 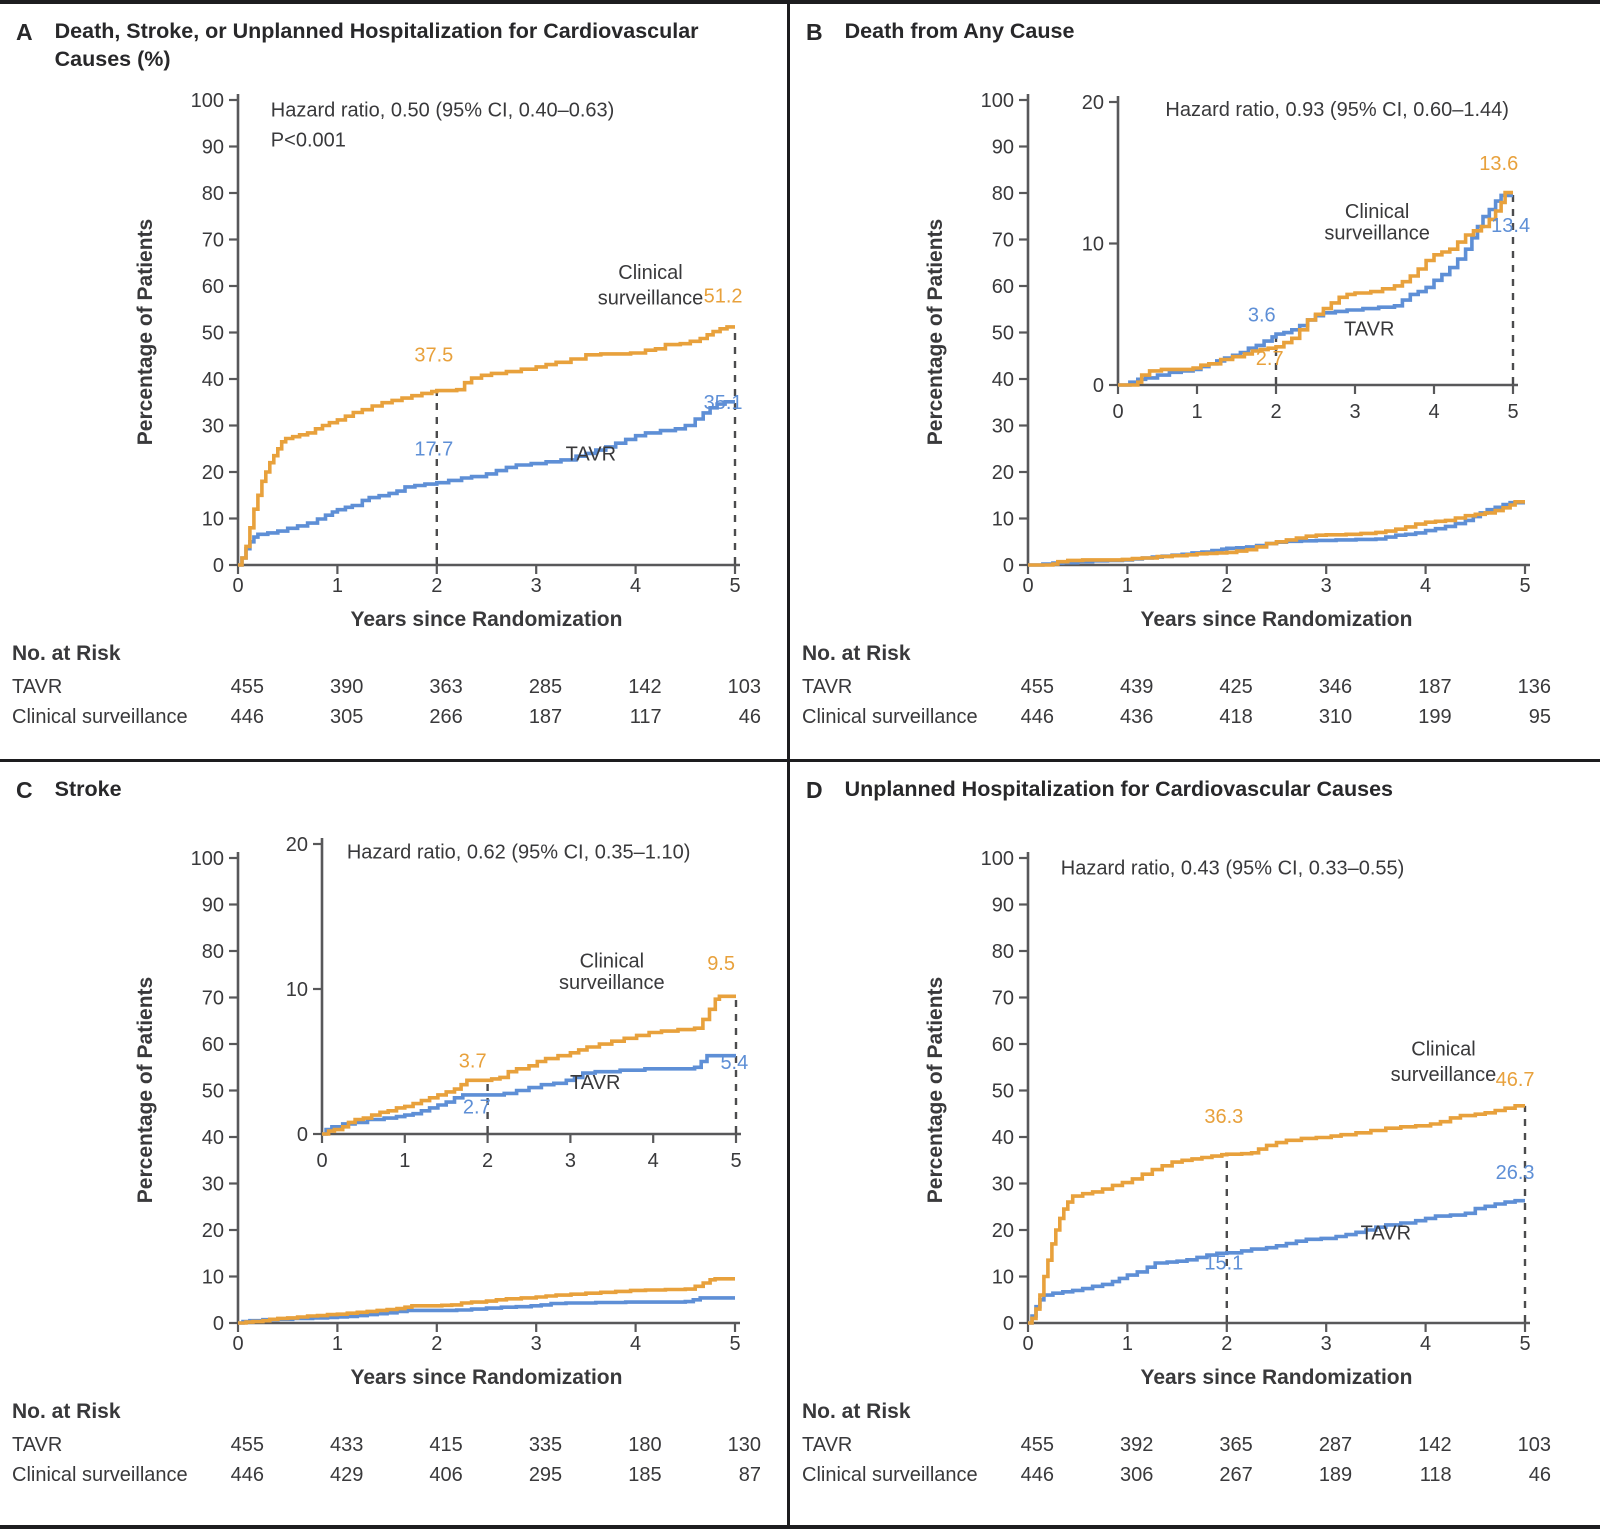 I want to click on panel-d-main-x-tick-label: 1, so click(x=1127, y=1344).